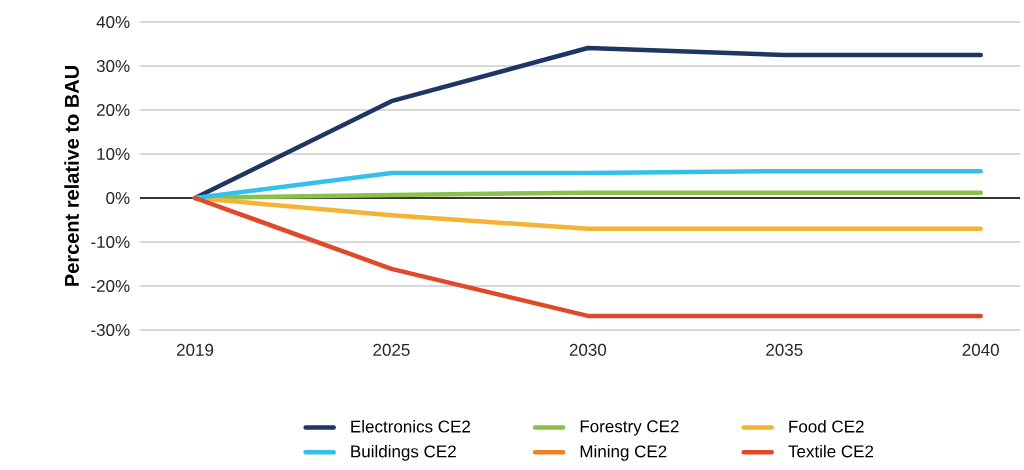 Image resolution: width=1024 pixels, height=470 pixels. I want to click on legend-label: Textile CE2, so click(831, 451).